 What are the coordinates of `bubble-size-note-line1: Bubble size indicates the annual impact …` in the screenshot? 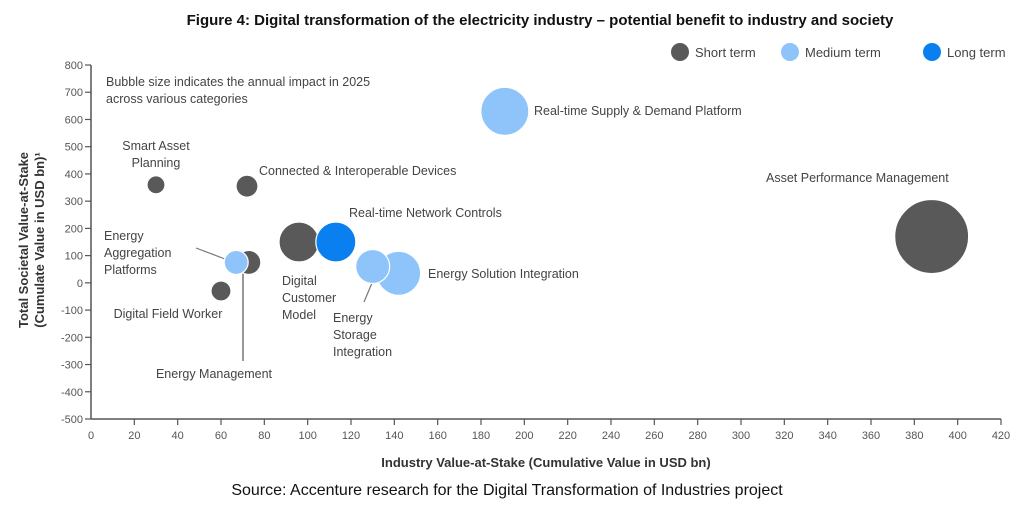 It's located at (238, 82).